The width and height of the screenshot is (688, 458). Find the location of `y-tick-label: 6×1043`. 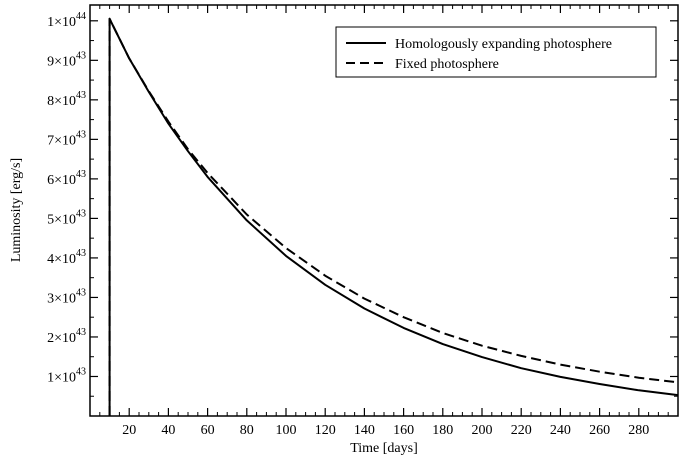

y-tick-label: 6×1043 is located at coordinates (66, 178).